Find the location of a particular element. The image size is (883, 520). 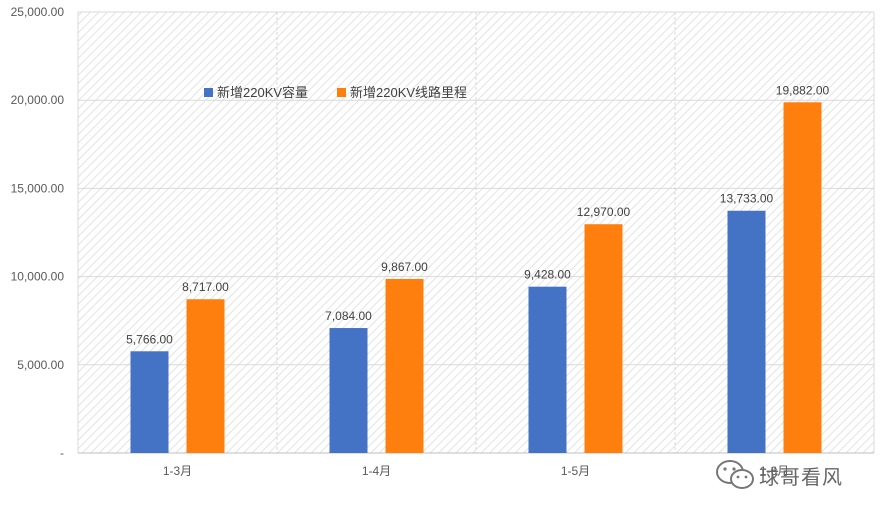

data-label: 9,867.00 is located at coordinates (404, 267).